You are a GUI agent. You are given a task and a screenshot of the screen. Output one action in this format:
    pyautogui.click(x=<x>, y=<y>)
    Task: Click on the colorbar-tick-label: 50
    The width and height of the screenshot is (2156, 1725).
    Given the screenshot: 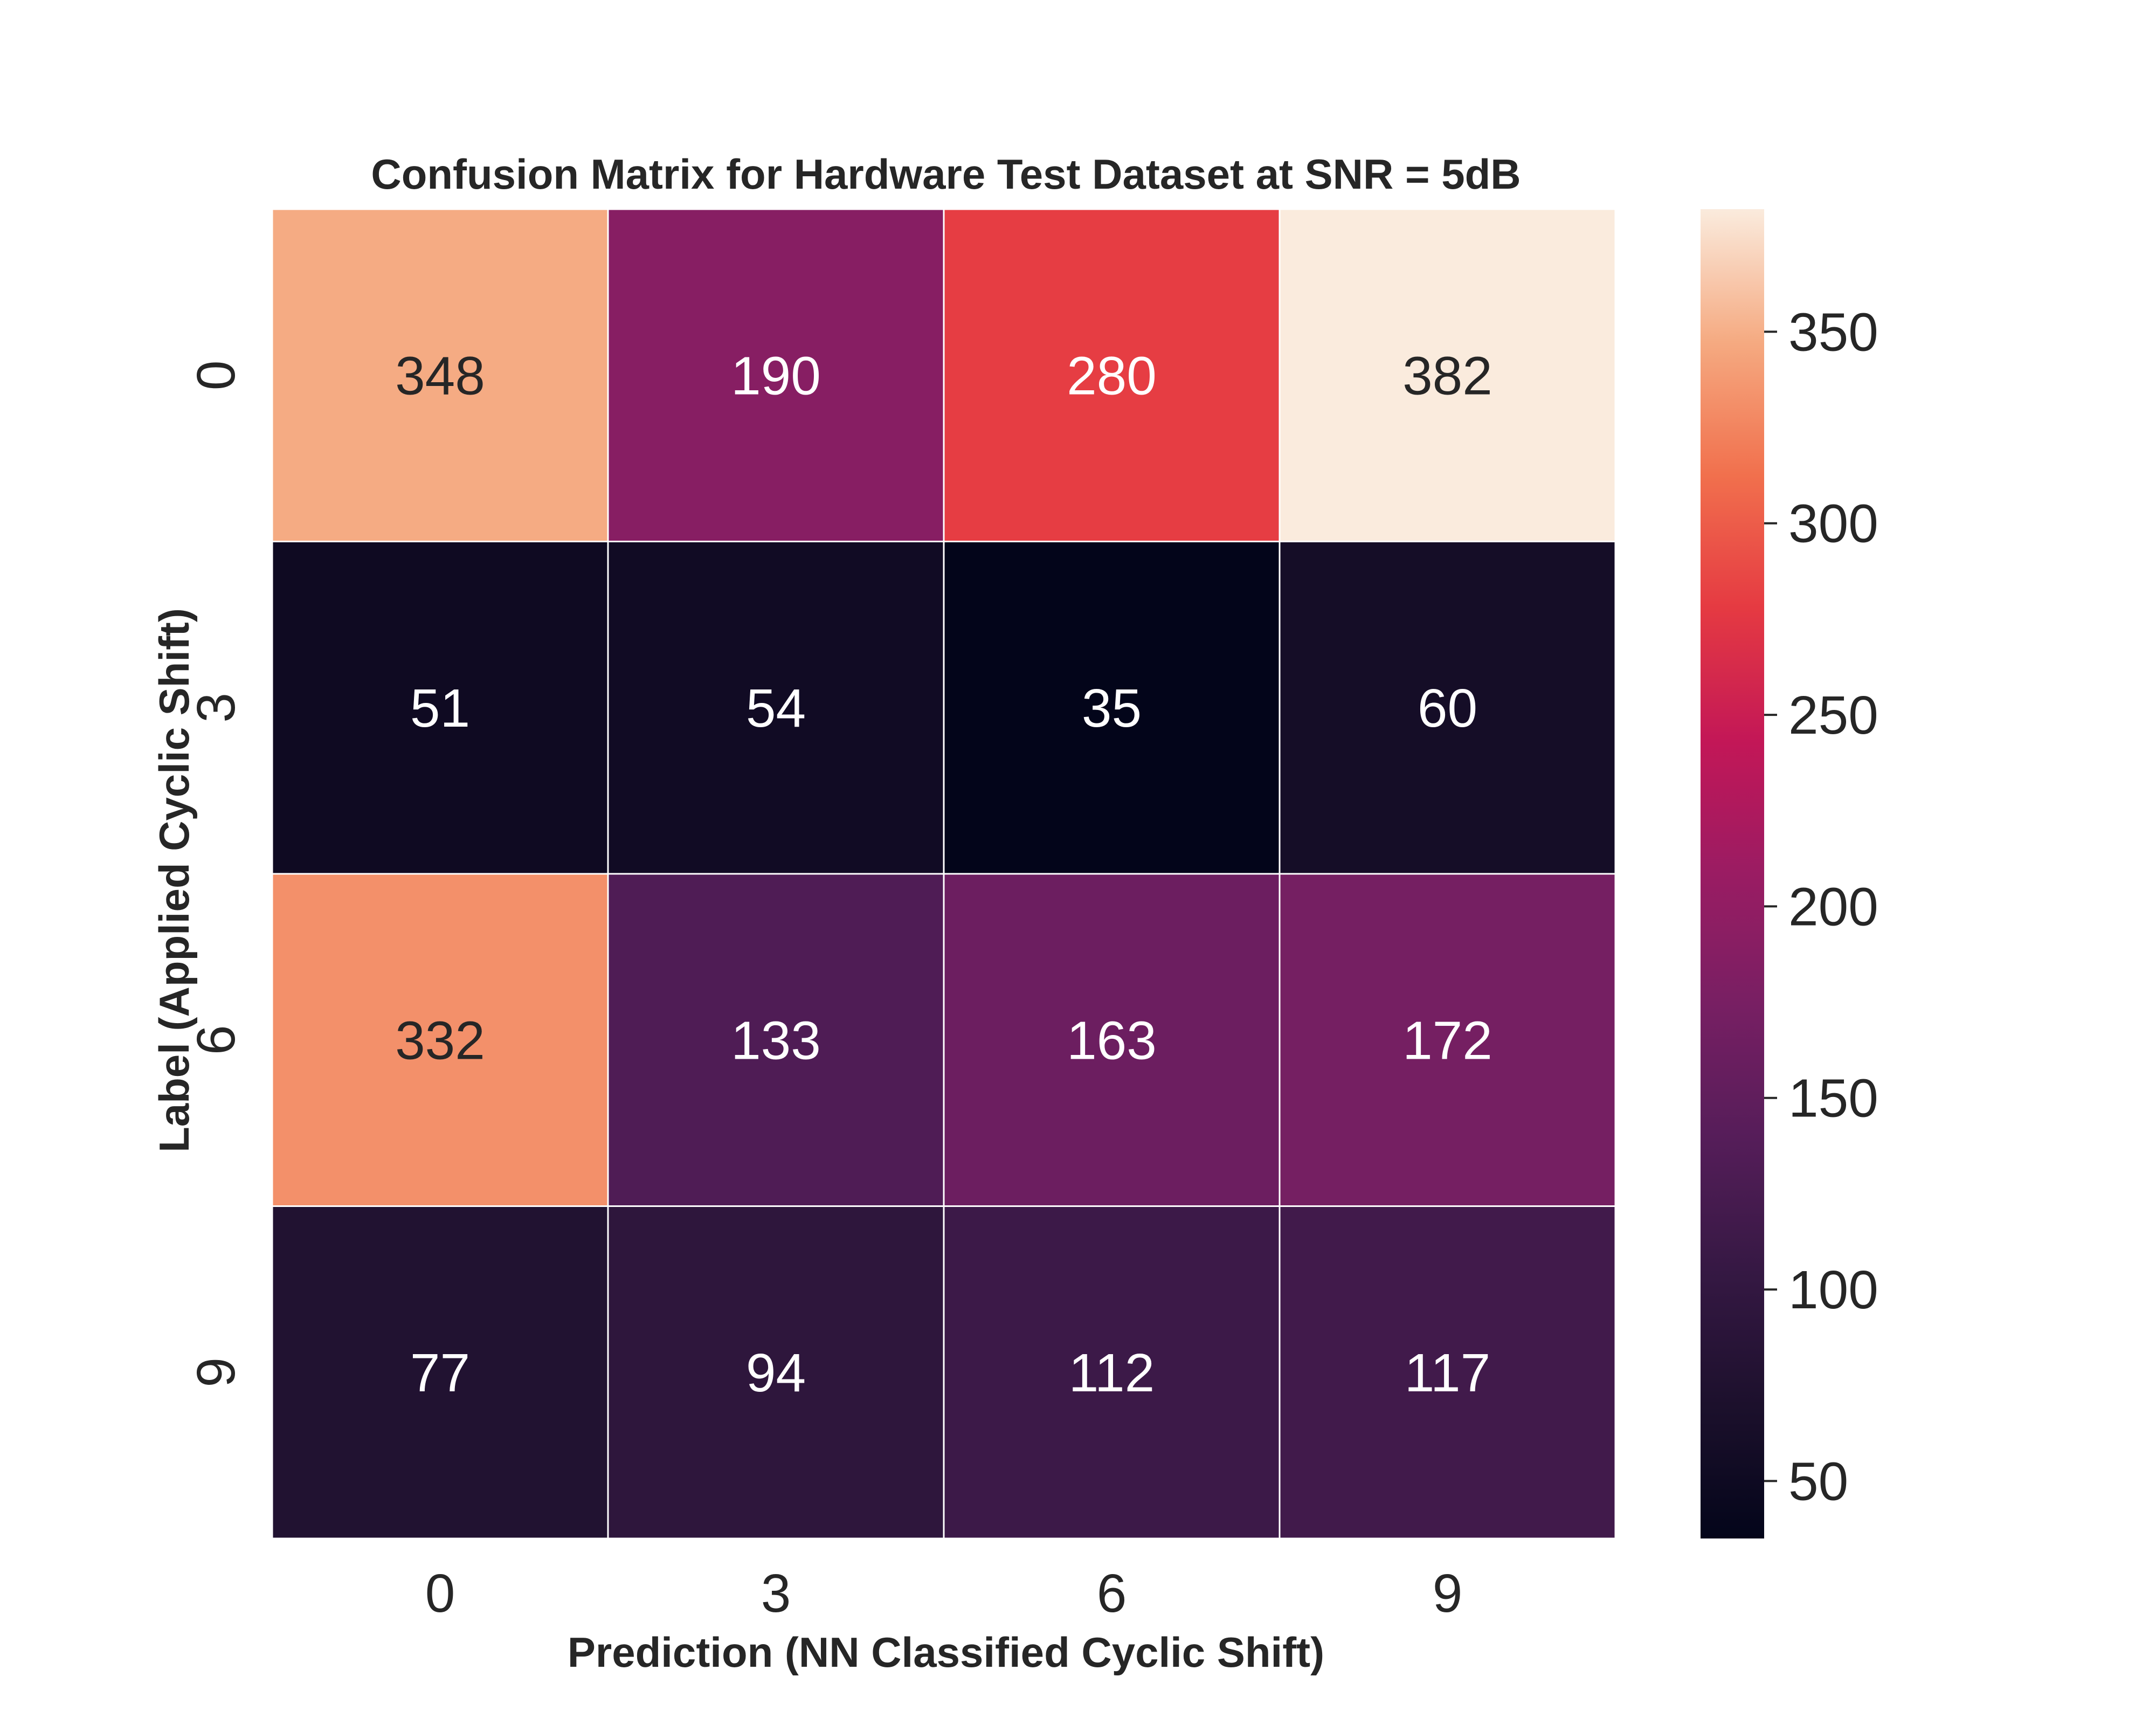 What is the action you would take?
    pyautogui.click(x=1818, y=1481)
    